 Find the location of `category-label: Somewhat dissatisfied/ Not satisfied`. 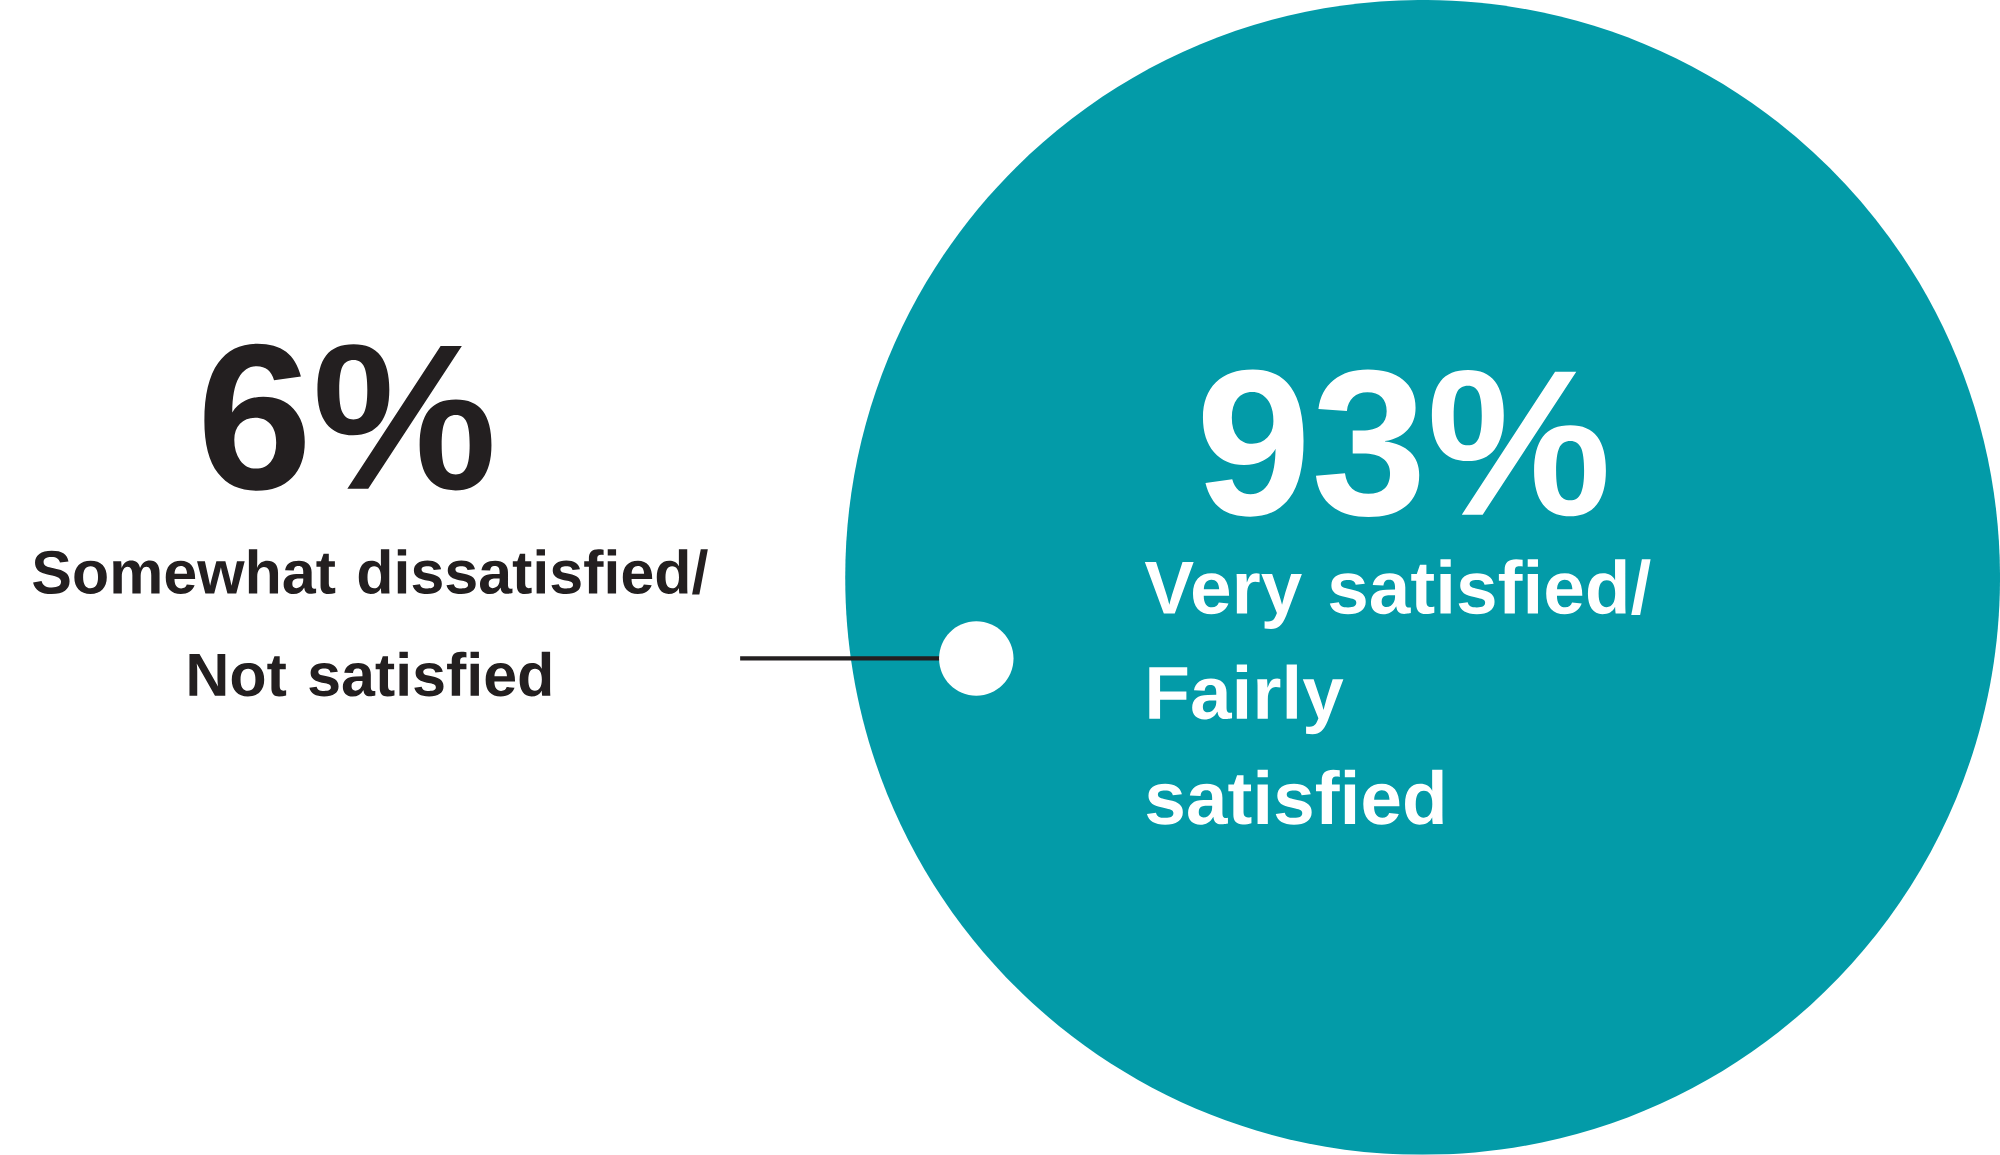

category-label: Somewhat dissatisfied/ Not satisfied is located at coordinates (370, 623).